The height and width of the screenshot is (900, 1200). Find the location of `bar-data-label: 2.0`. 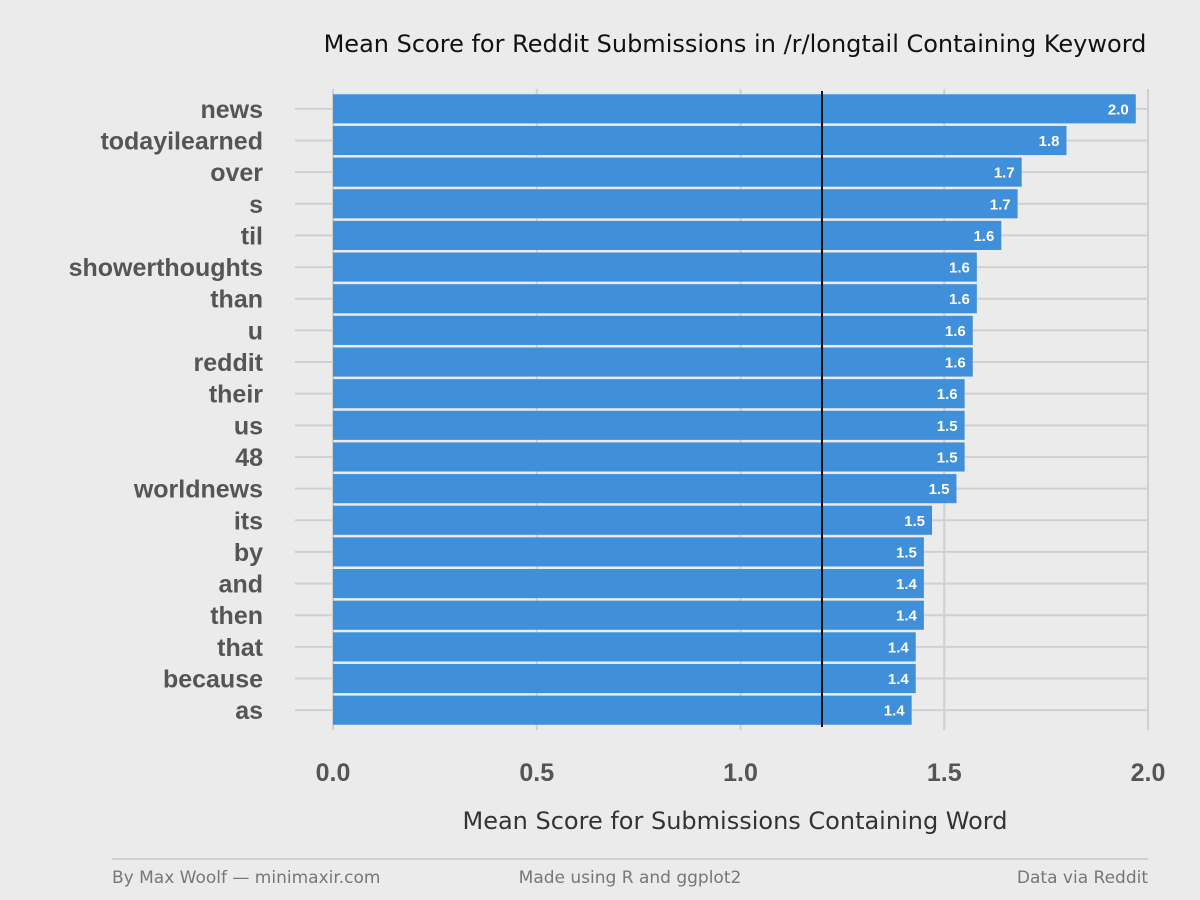

bar-data-label: 2.0 is located at coordinates (1118, 109).